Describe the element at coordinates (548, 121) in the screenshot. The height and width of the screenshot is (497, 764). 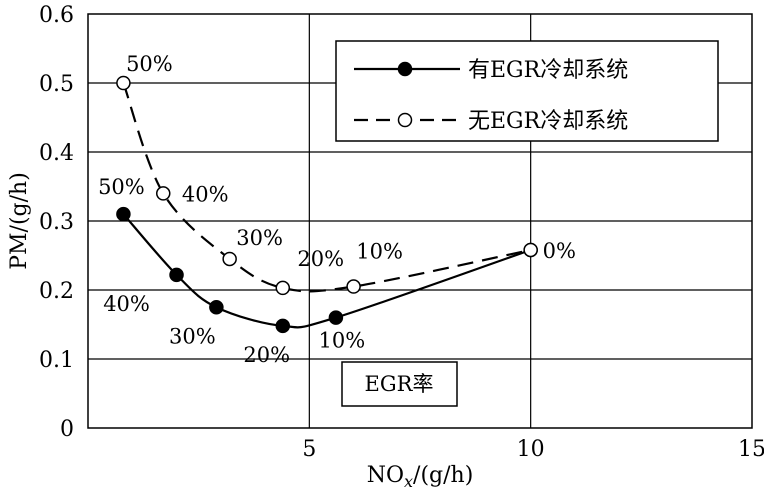
I see `legend-entry-2: 无EGR冷却系统` at that location.